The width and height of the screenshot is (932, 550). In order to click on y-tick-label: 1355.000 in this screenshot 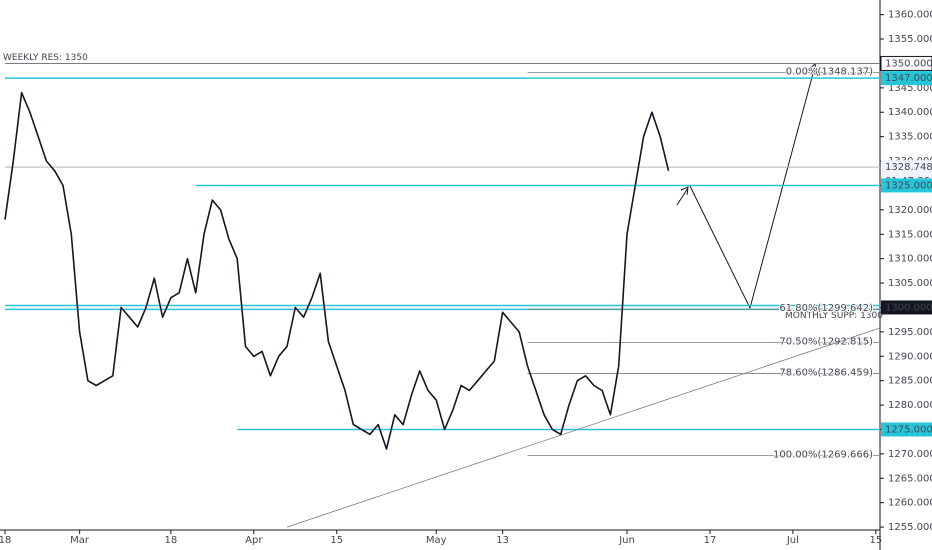, I will do `click(910, 39)`.